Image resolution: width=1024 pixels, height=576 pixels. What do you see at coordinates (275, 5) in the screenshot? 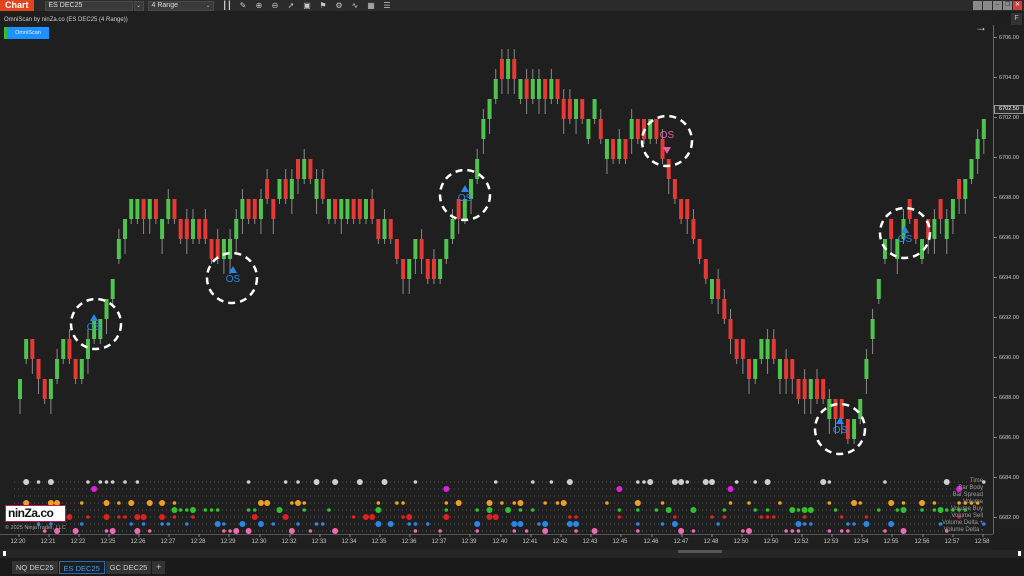
I see `zoom-out-icon: ⊖` at bounding box center [275, 5].